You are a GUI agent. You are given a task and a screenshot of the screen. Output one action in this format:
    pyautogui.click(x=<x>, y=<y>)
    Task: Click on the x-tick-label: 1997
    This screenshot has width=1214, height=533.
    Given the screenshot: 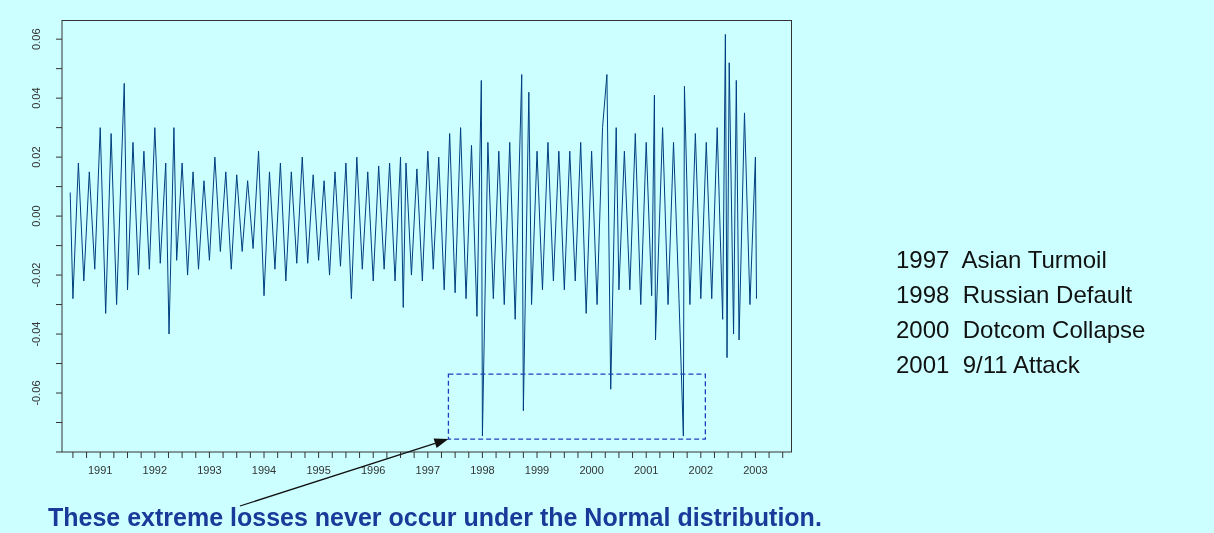 What is the action you would take?
    pyautogui.click(x=428, y=470)
    